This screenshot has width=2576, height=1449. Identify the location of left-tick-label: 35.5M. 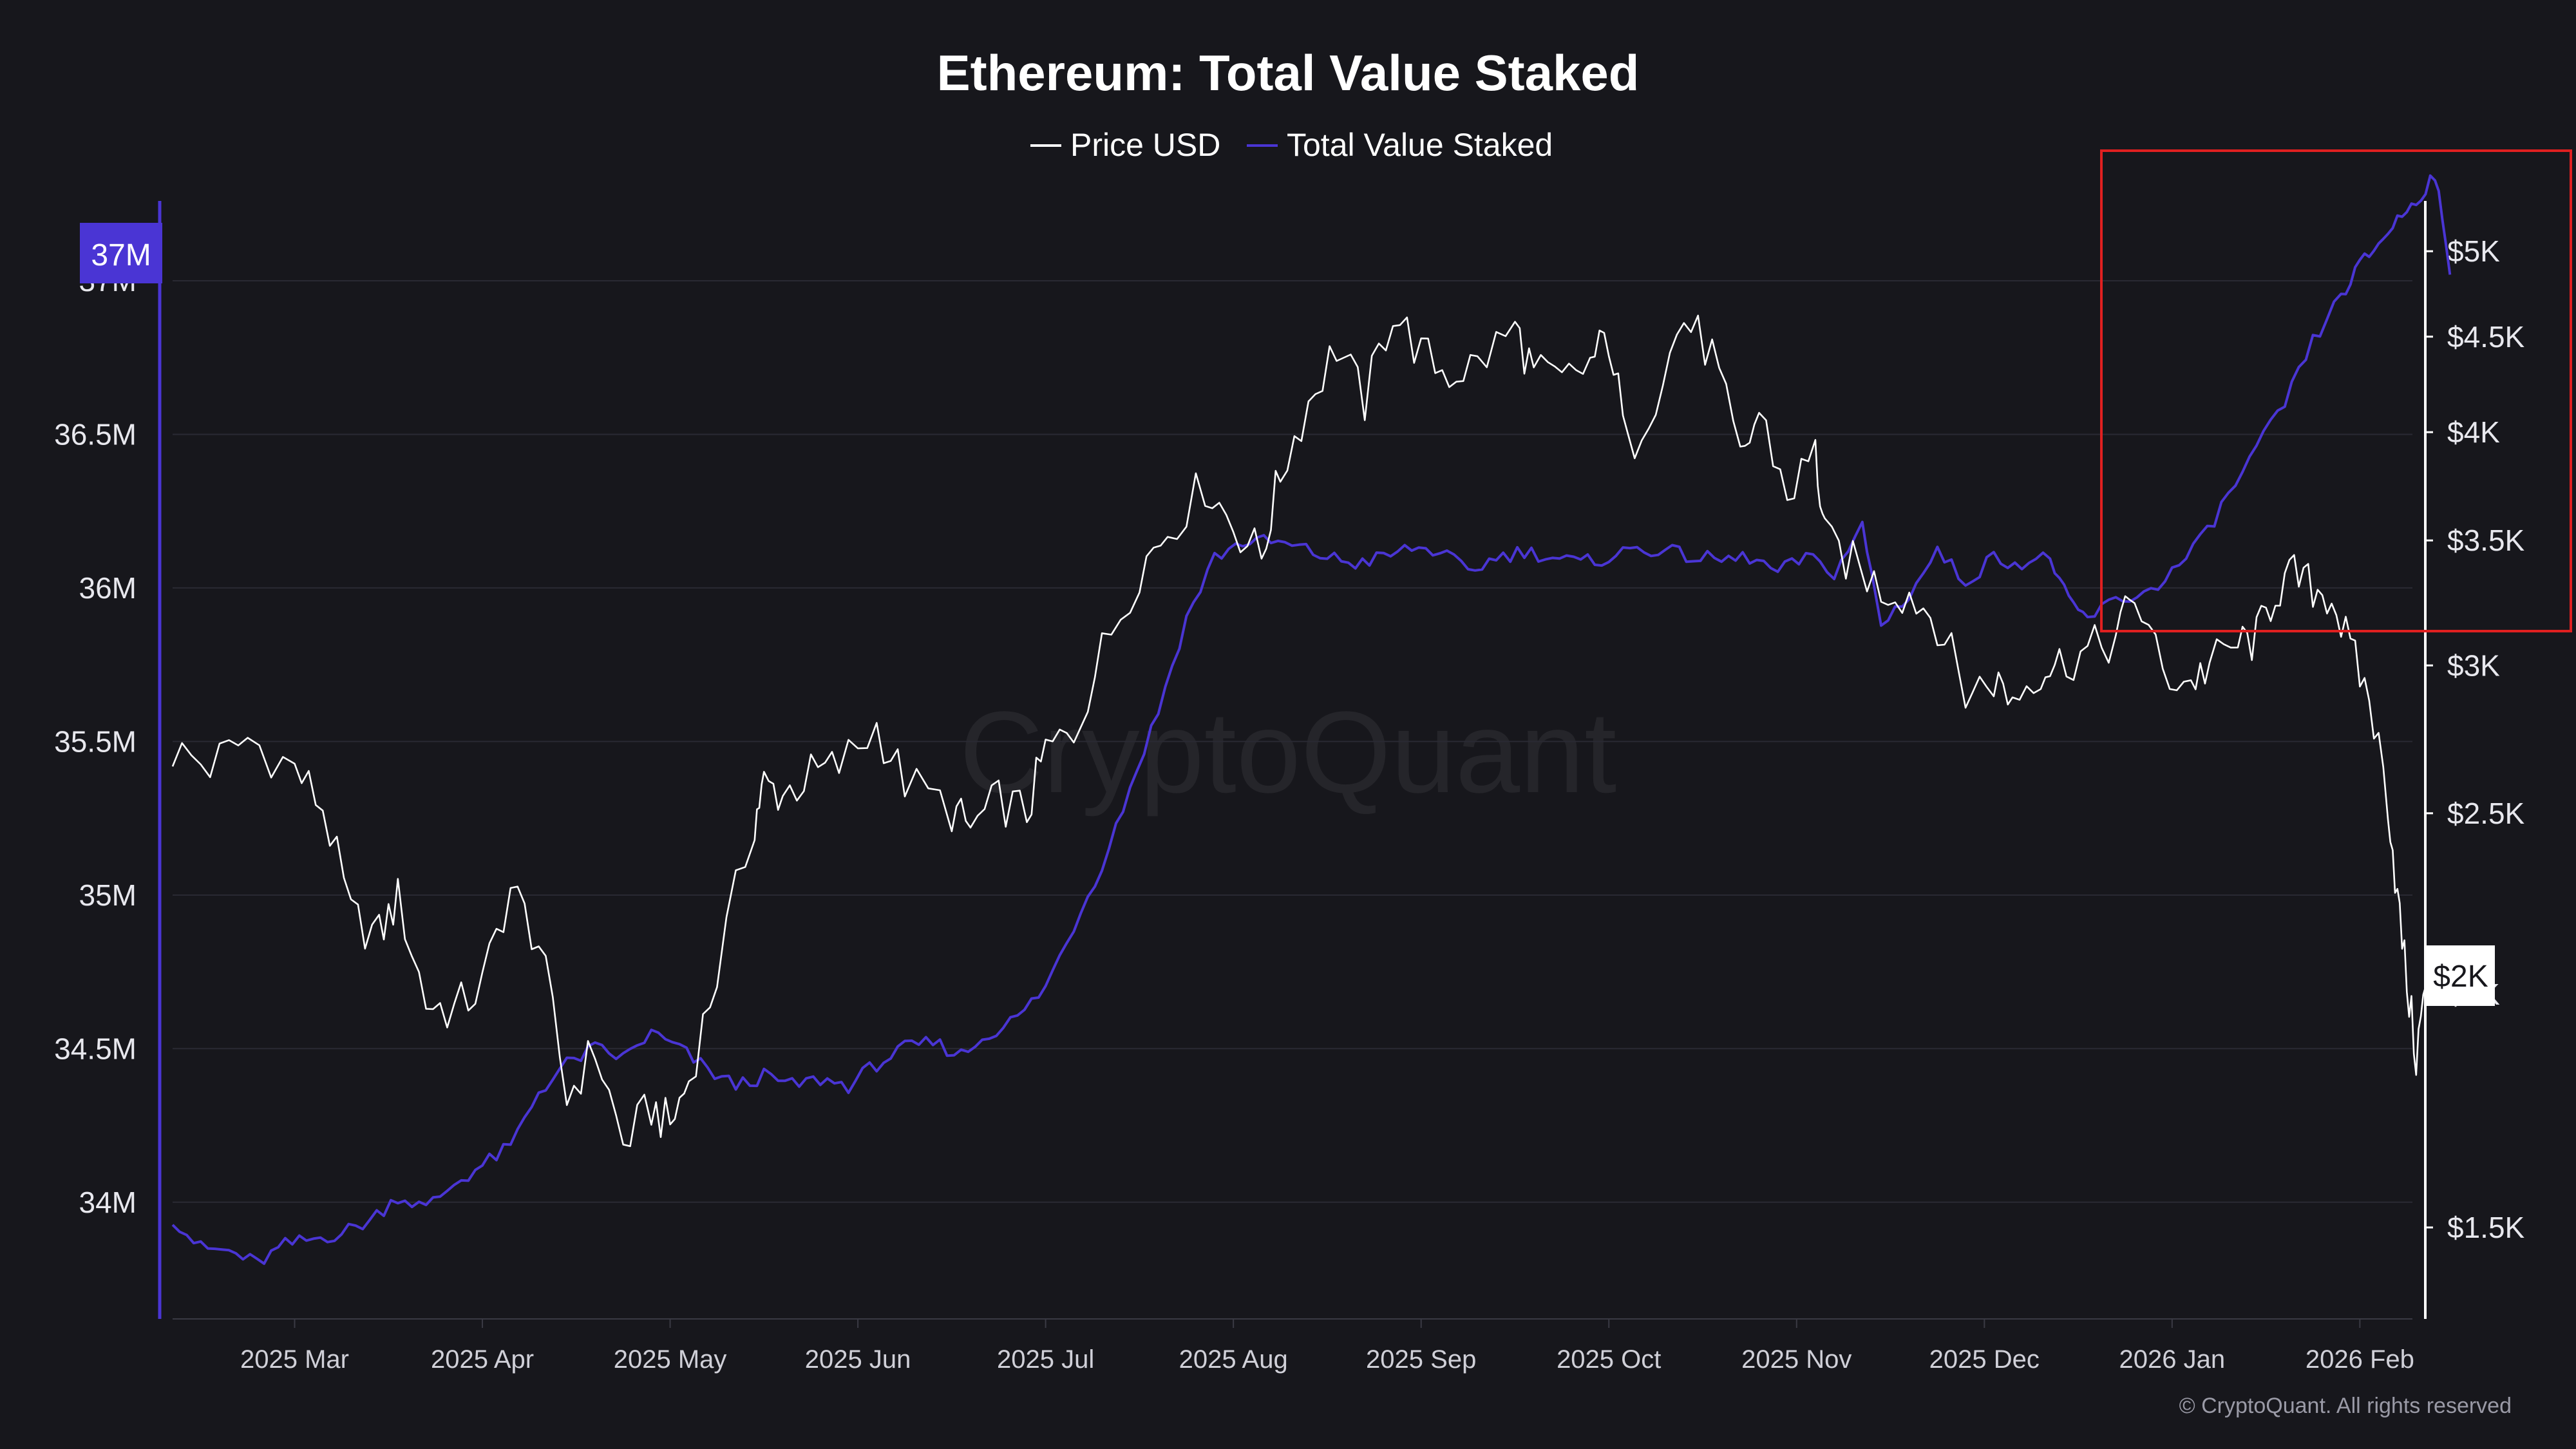
(96, 741).